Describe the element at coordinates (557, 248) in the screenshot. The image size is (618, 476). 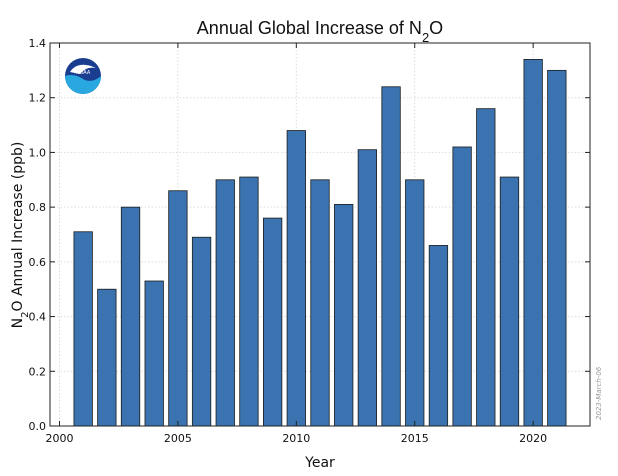
I see `bar-2021` at that location.